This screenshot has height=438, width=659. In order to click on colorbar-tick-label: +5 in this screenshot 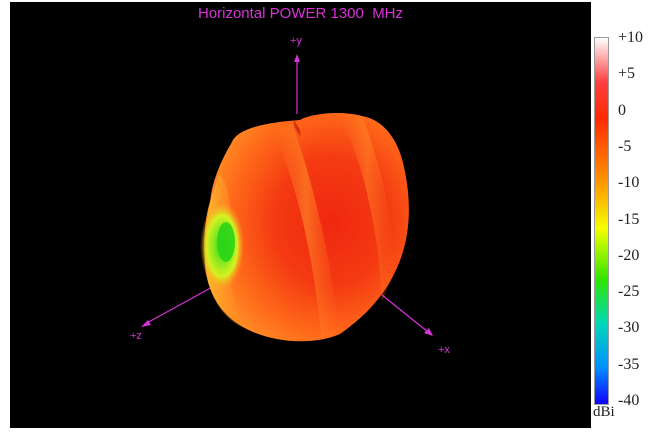, I will do `click(627, 73)`.